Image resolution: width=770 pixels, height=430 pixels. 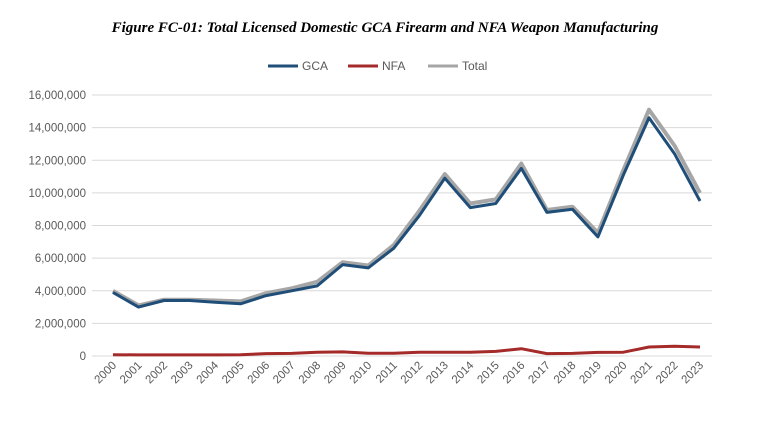 What do you see at coordinates (667, 373) in the screenshot?
I see `x-tick-label: 2022` at bounding box center [667, 373].